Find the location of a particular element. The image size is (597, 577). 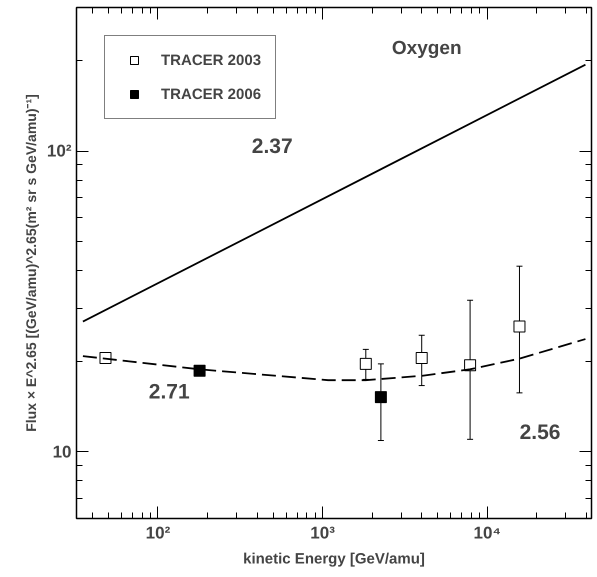

x-axis-title: kinetic Energy [GeV/amu] is located at coordinates (334, 559).